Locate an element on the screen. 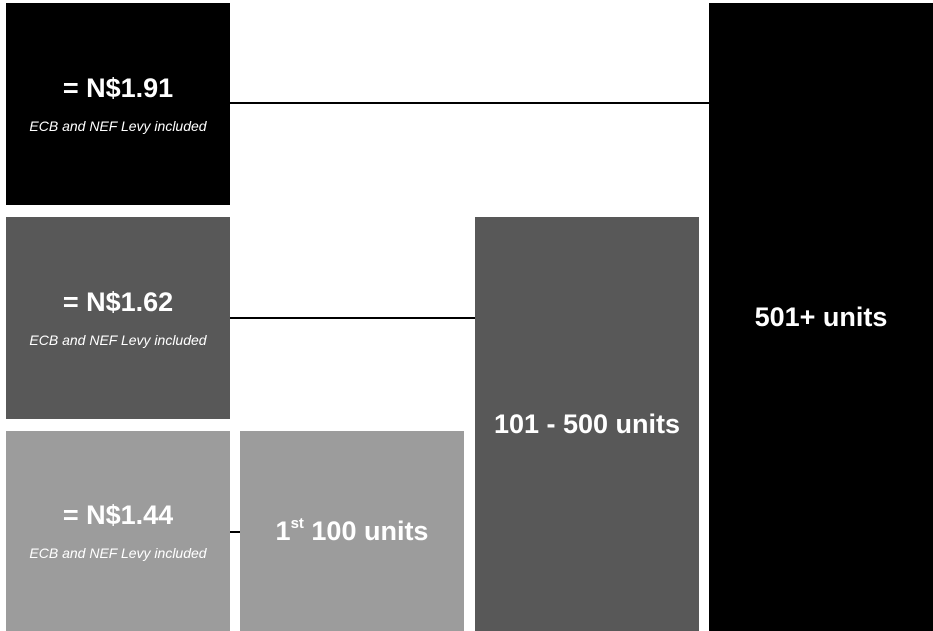 The width and height of the screenshot is (933, 631). price-block-tier-2: = N$1.62 ECB and NEF Levy included is located at coordinates (118, 318).